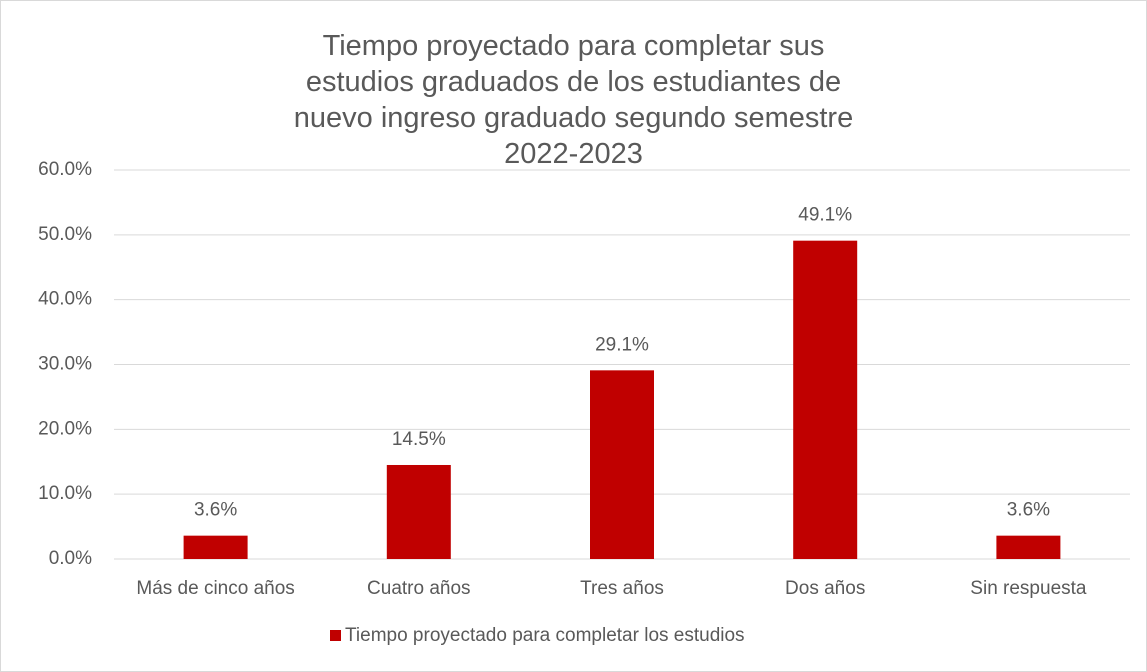 The height and width of the screenshot is (672, 1147). I want to click on y-tick-label: 40.0%, so click(65, 299).